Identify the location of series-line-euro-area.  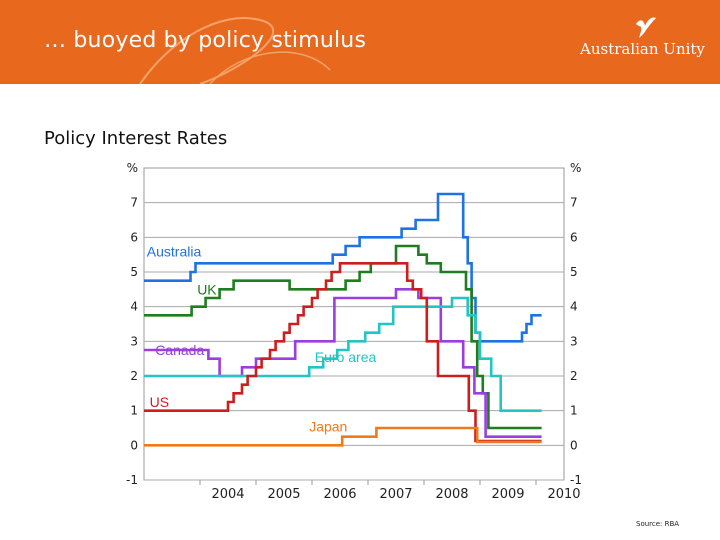
(343, 354).